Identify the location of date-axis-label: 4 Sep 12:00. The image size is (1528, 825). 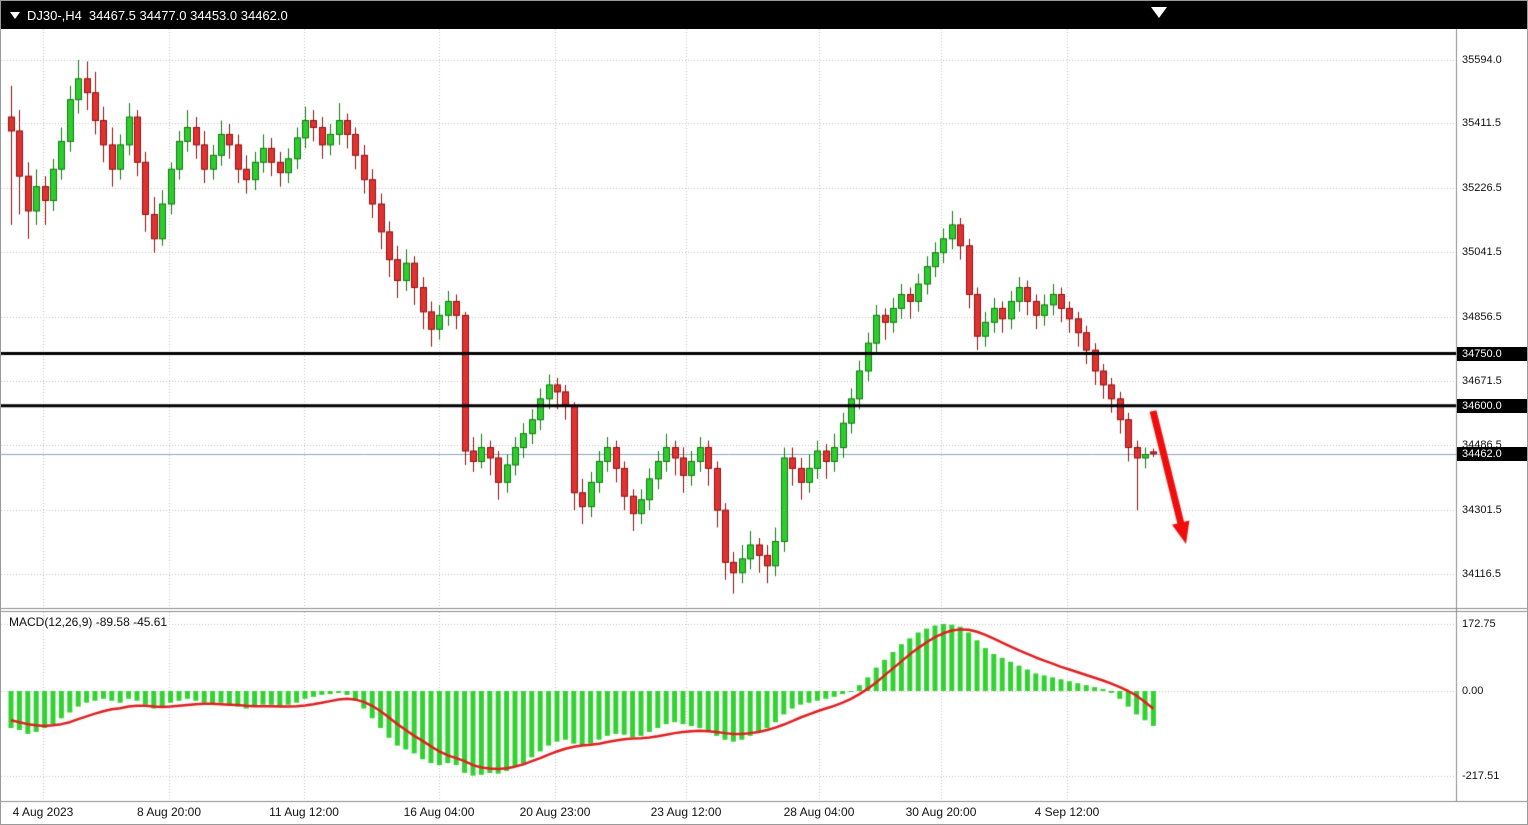
(1067, 812).